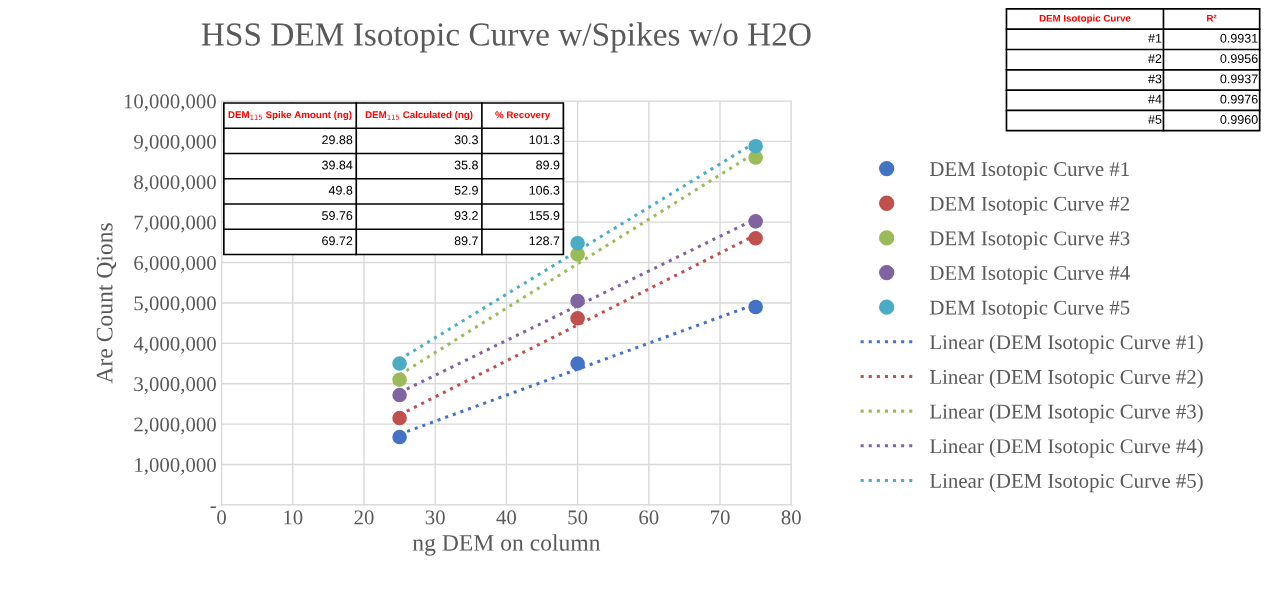 This screenshot has width=1266, height=594. Describe the element at coordinates (544, 190) in the screenshot. I see `annotation: 106.3` at that location.